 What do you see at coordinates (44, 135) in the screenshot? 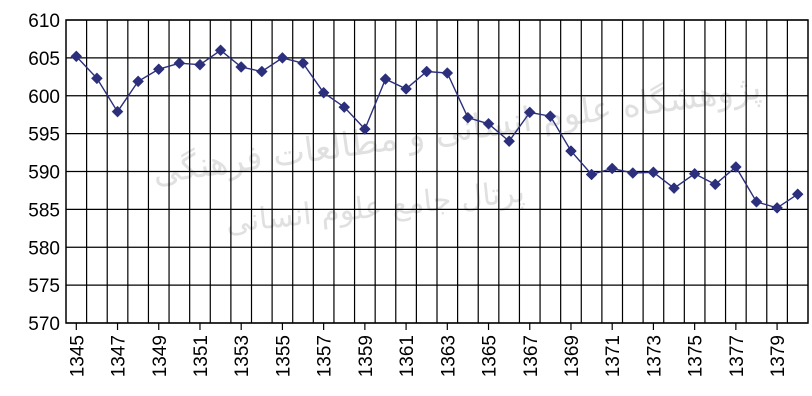
I see `y-tick-label: 595` at bounding box center [44, 135].